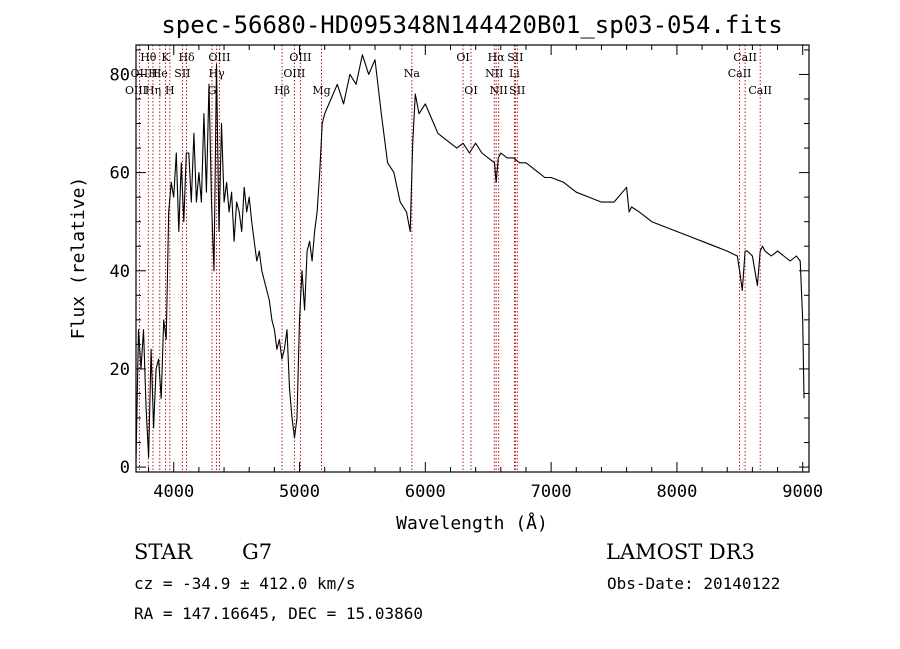  I want to click on line-marker-label: Mg, so click(321, 90).